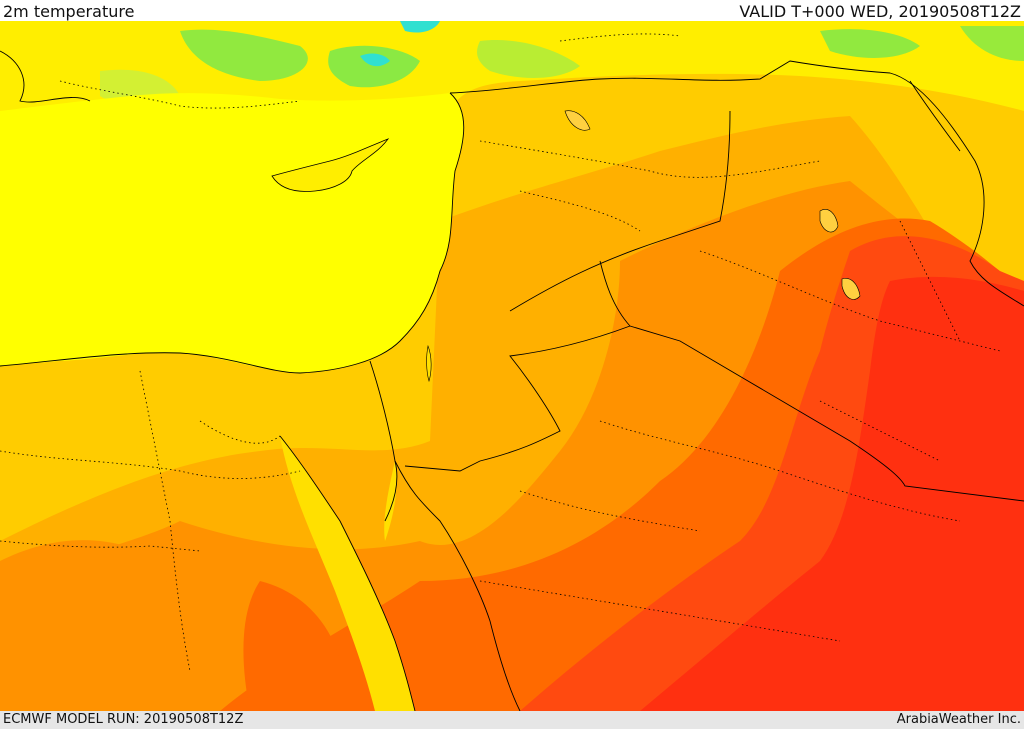 This screenshot has height=729, width=1024. Describe the element at coordinates (383, 441) in the screenshot. I see `egypt-israel-border` at that location.